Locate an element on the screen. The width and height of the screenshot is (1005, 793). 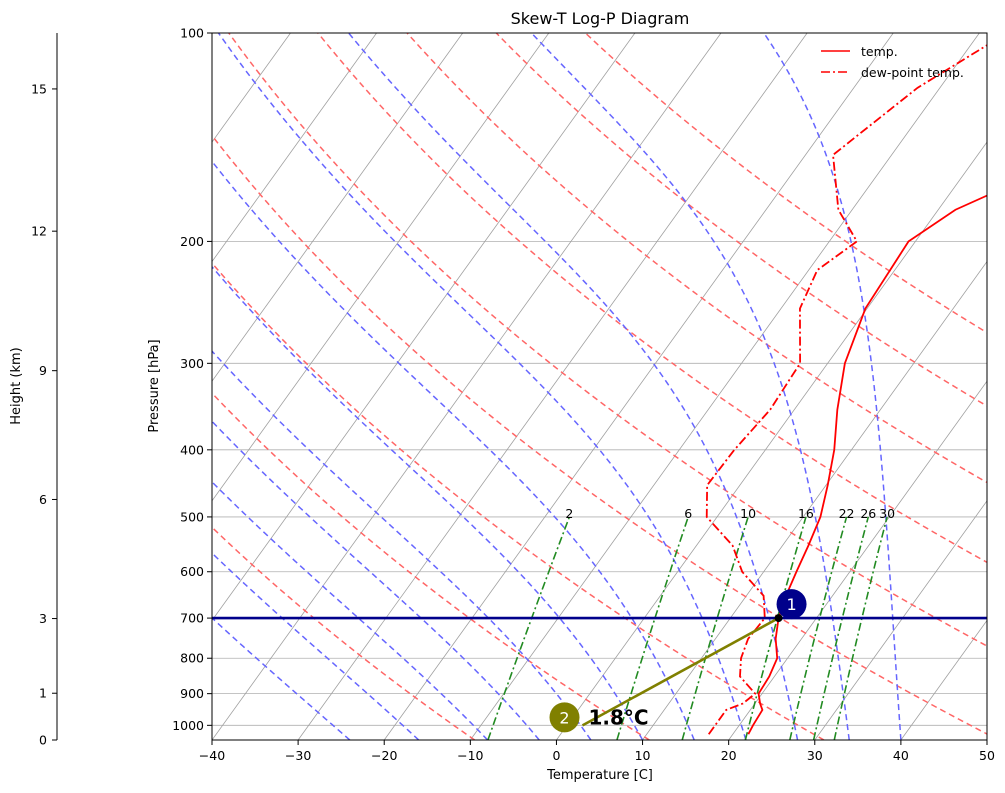
mixing-ratio-lines is located at coordinates (687, 628).